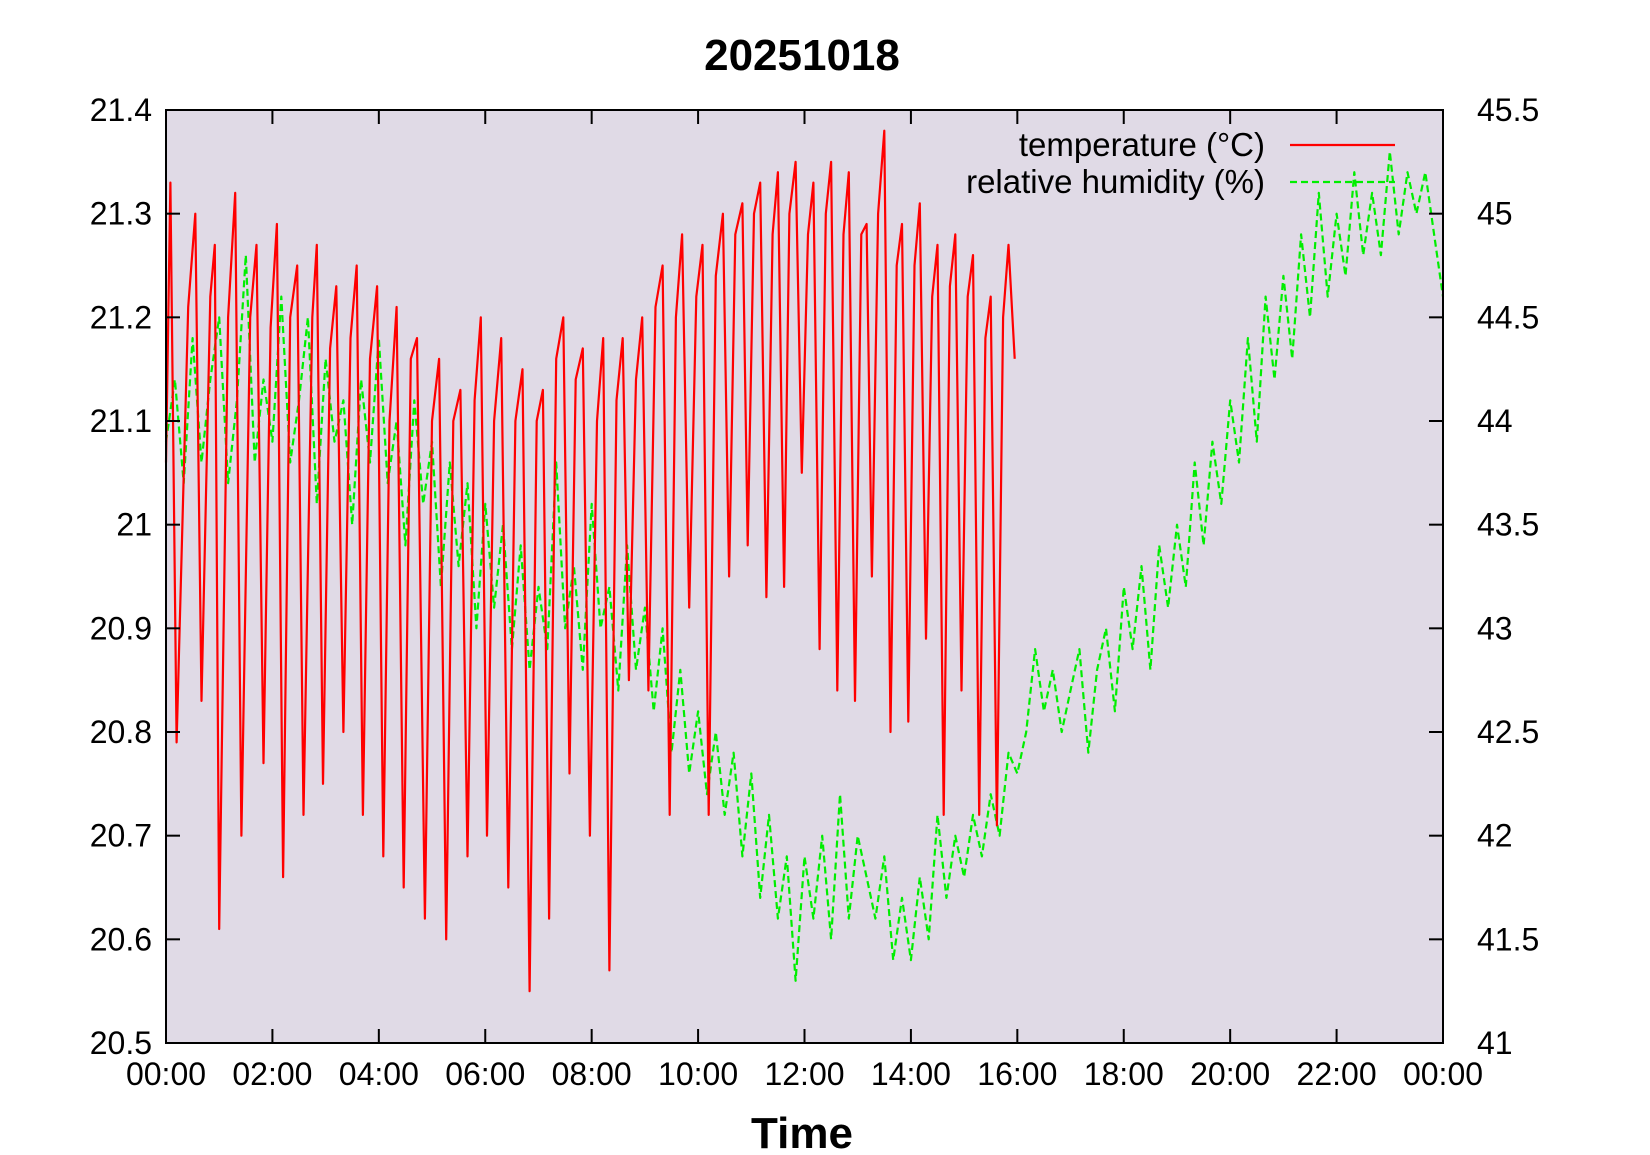 The image size is (1650, 1155). Describe the element at coordinates (698, 1074) in the screenshot. I see `x-tick-label: 10:00` at that location.